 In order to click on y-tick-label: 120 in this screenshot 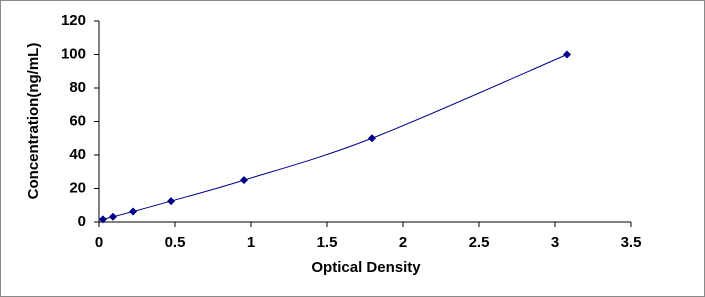, I will do `click(73, 20)`.